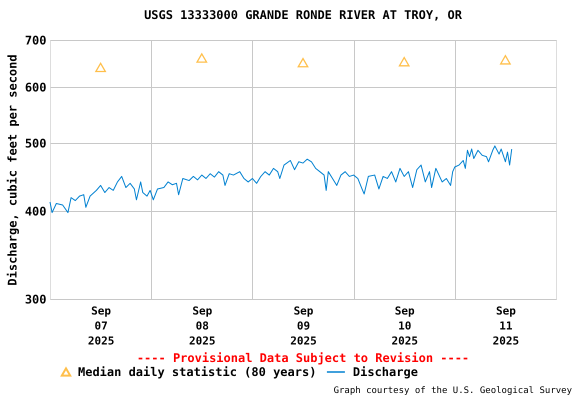 Image resolution: width=576 pixels, height=400 pixels. Describe the element at coordinates (101, 326) in the screenshot. I see `x-tick-label: Sep 07 2025` at that location.